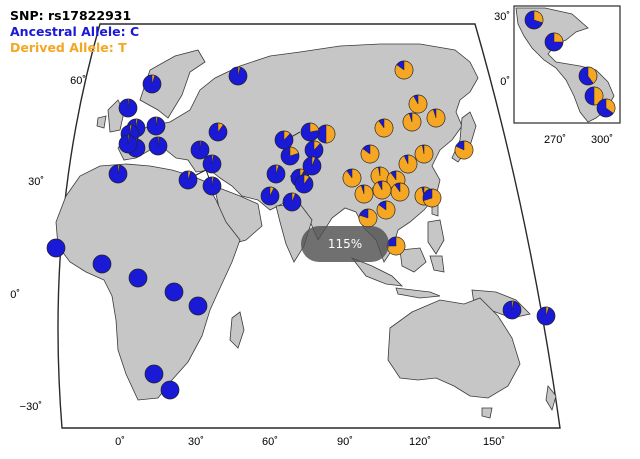 The height and width of the screenshot is (459, 640). What do you see at coordinates (31, 407) in the screenshot?
I see `lat-label-minus30: −30˚` at bounding box center [31, 407].